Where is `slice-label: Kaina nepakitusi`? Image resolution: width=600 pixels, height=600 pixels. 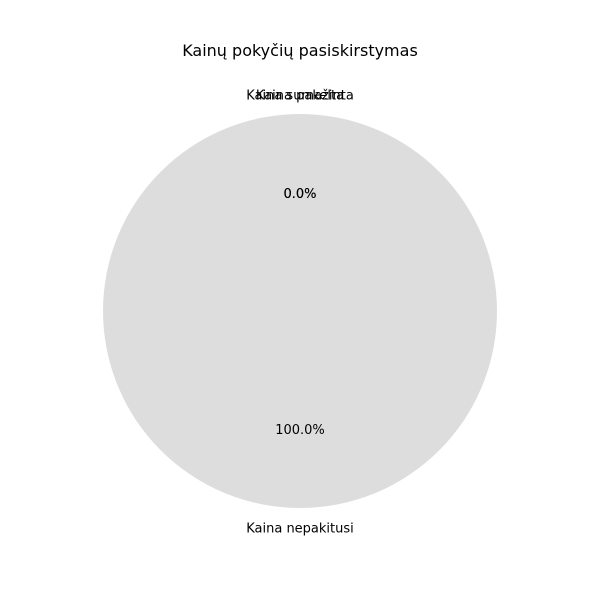 slice-label: Kaina nepakitusi is located at coordinates (300, 529).